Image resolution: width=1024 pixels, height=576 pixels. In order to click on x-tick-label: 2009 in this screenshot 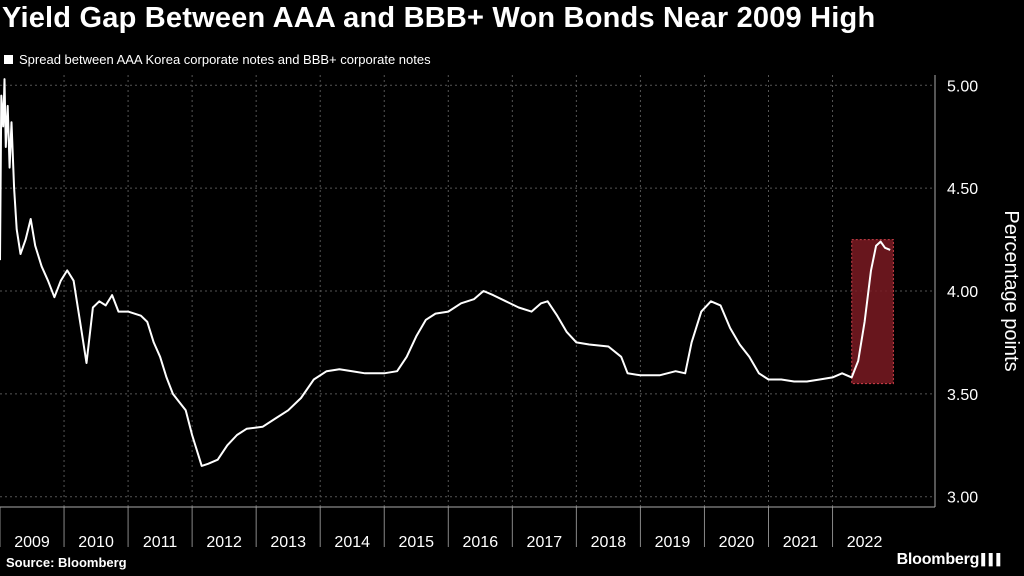, I will do `click(32, 542)`.